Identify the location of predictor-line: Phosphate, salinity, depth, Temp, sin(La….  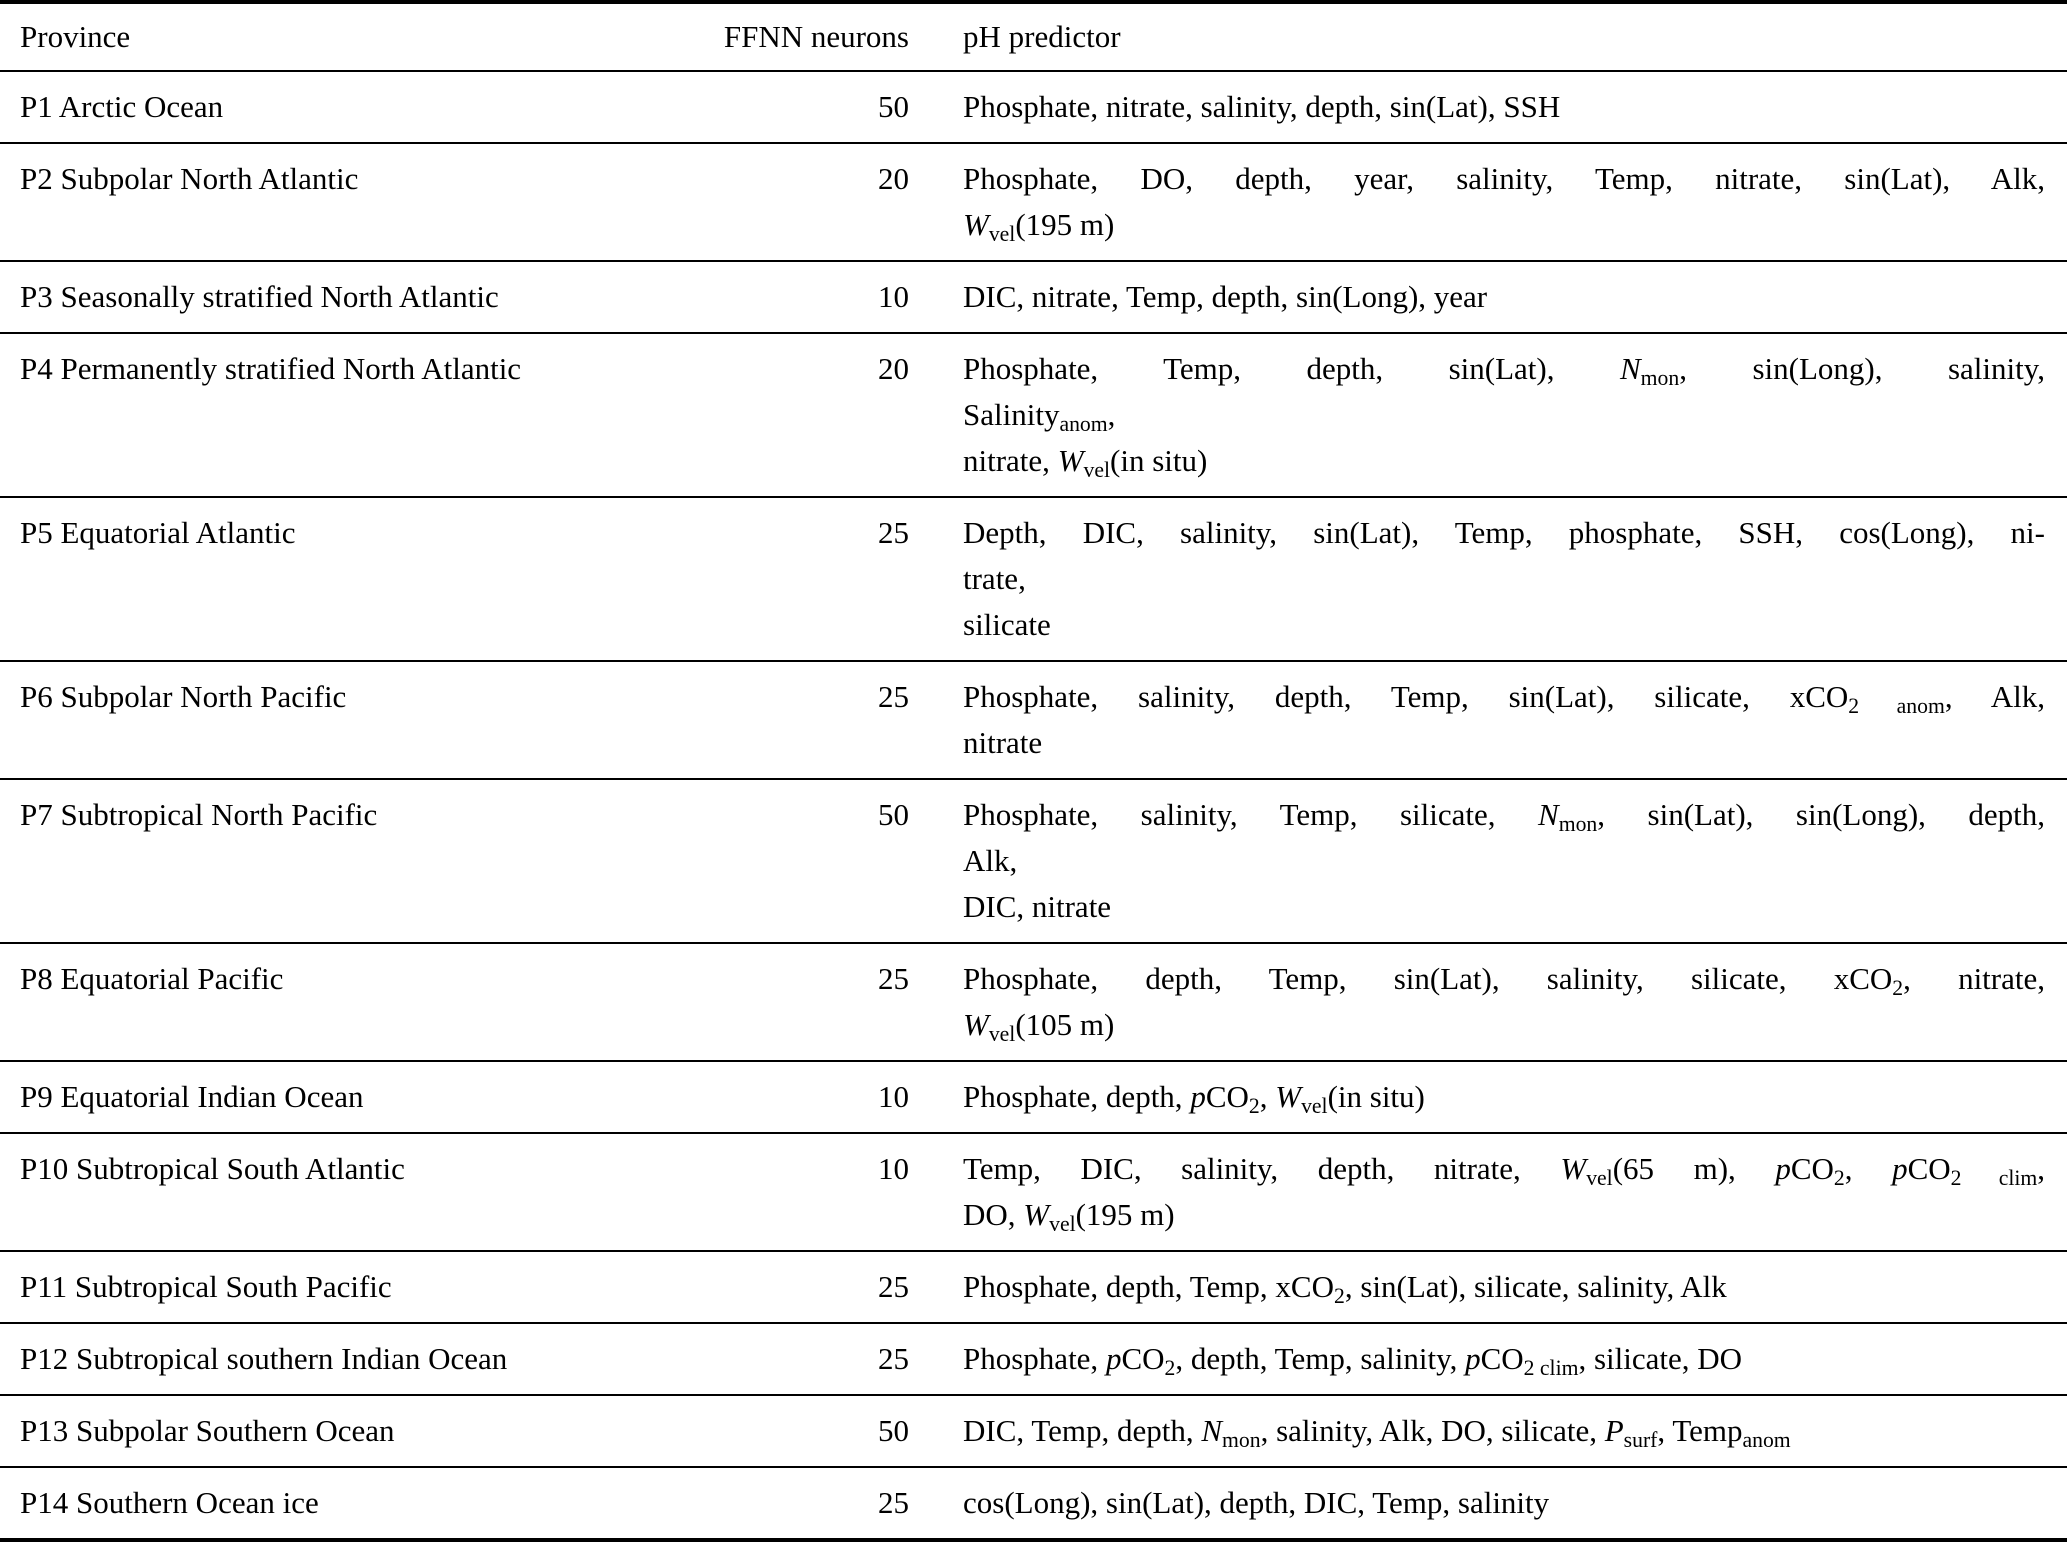
(1504, 699).